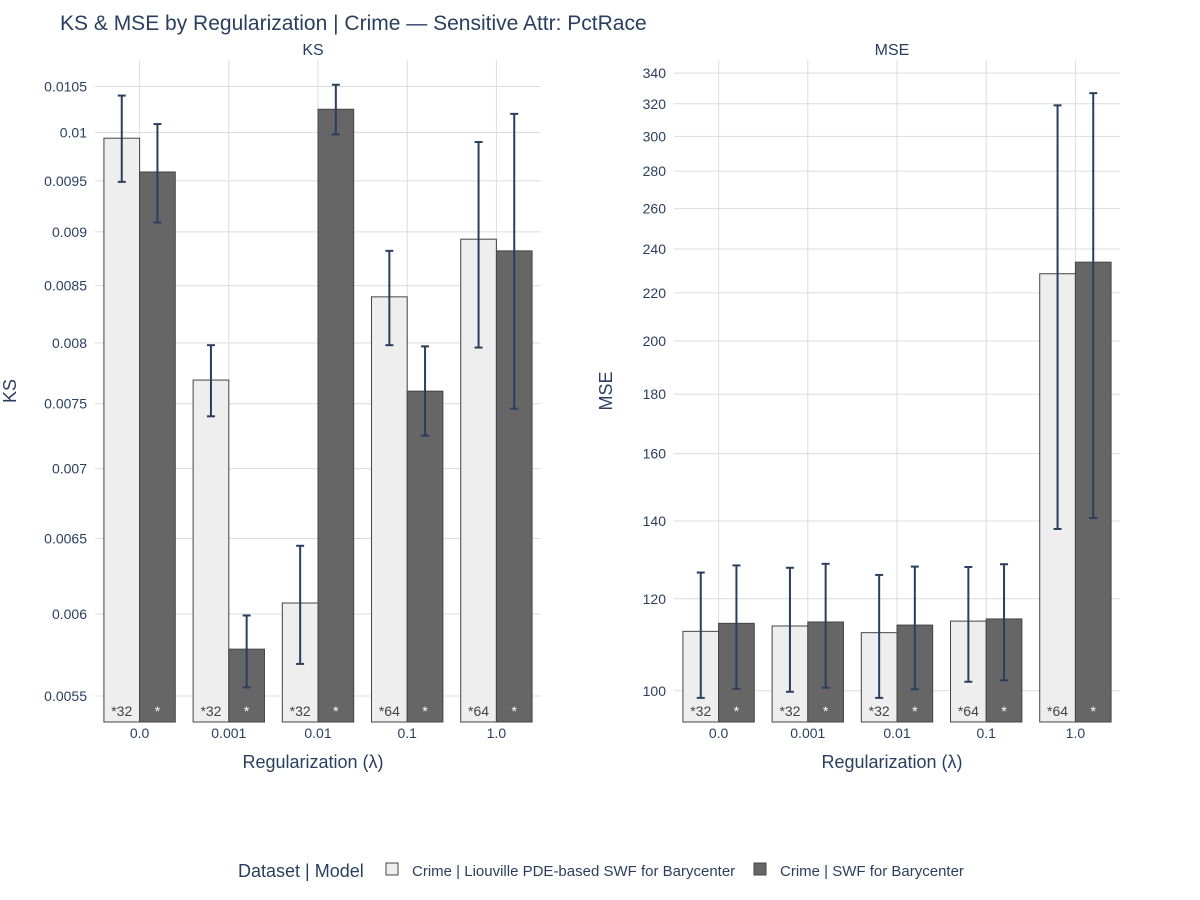 This screenshot has width=1200, height=900. What do you see at coordinates (655, 293) in the screenshot?
I see `y-tick-label: 220` at bounding box center [655, 293].